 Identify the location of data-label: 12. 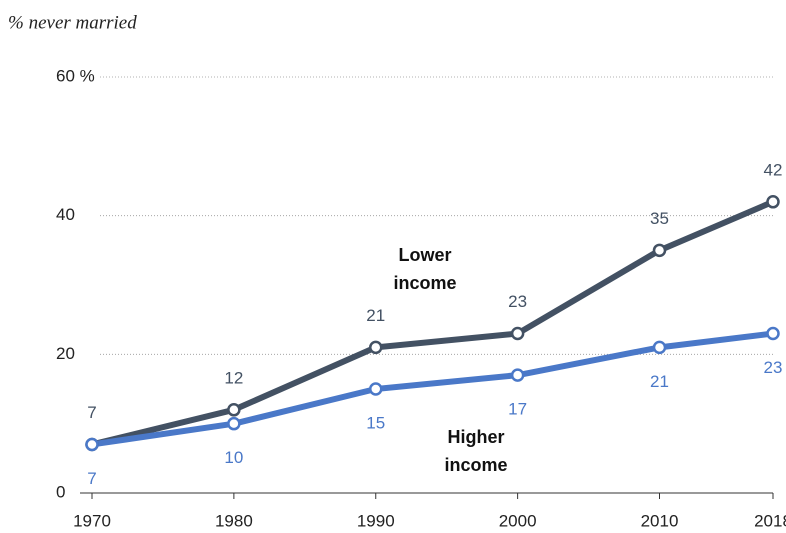
(233, 377).